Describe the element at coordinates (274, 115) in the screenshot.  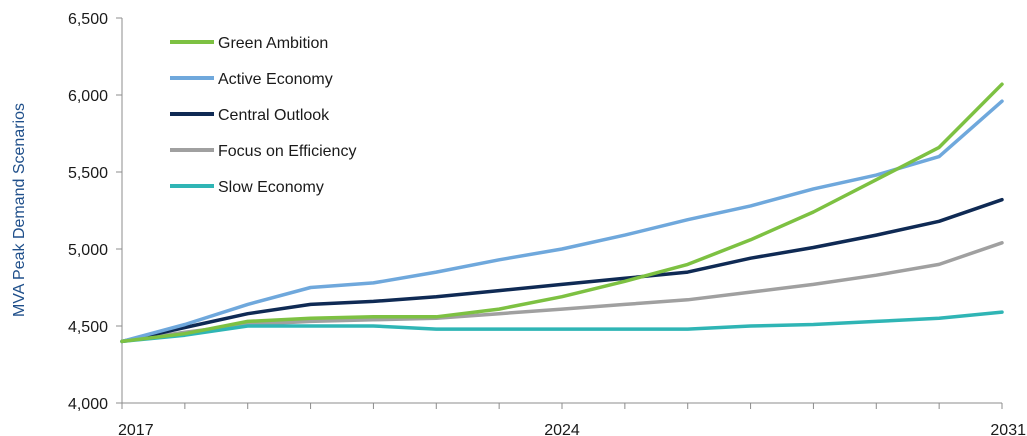
I see `legend-label-central-outlook: Central Outlook` at that location.